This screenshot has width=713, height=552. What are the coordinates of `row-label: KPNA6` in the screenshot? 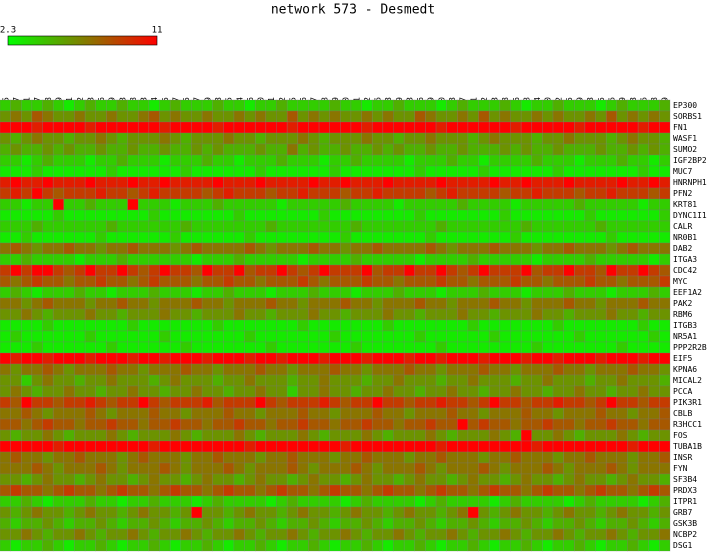 It's located at (685, 369).